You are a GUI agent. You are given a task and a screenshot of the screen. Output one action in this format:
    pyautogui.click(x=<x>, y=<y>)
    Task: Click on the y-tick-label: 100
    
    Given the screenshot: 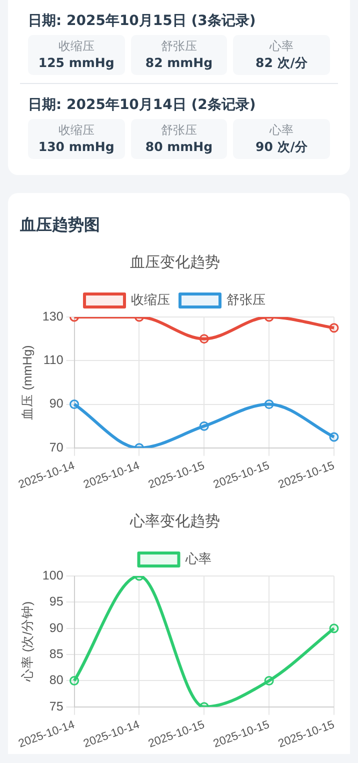 What is the action you would take?
    pyautogui.click(x=53, y=575)
    